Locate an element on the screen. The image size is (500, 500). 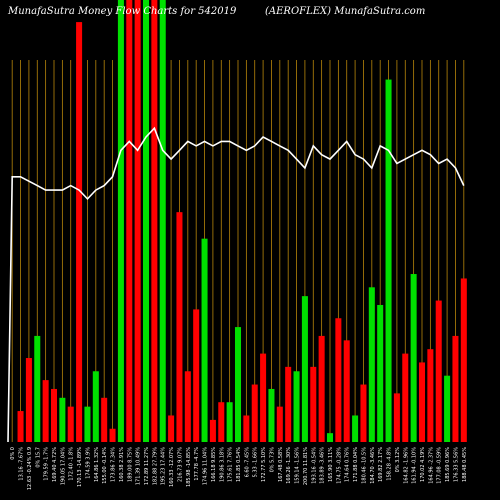
x-tick-label: 172.77 5.10% is located at coordinates (264, 464).